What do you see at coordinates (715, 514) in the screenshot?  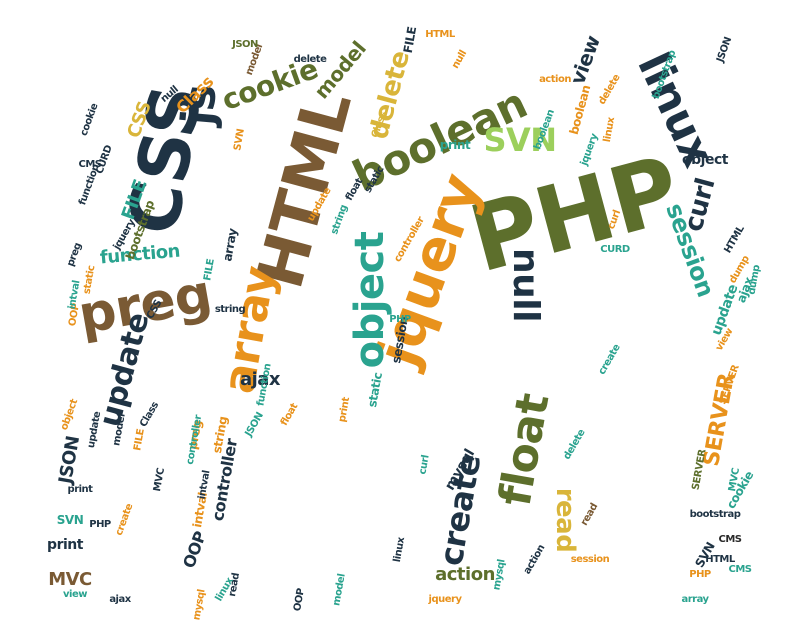 I see `cloud-word: bootstrap` at bounding box center [715, 514].